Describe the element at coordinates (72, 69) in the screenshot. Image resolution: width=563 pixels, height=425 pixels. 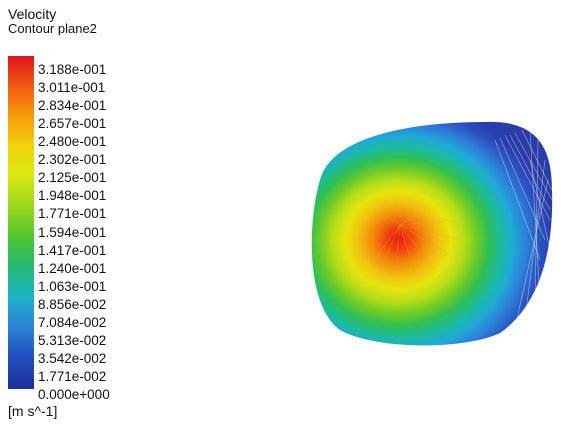
I see `color-scale-tick-label: 3.188e-001` at that location.